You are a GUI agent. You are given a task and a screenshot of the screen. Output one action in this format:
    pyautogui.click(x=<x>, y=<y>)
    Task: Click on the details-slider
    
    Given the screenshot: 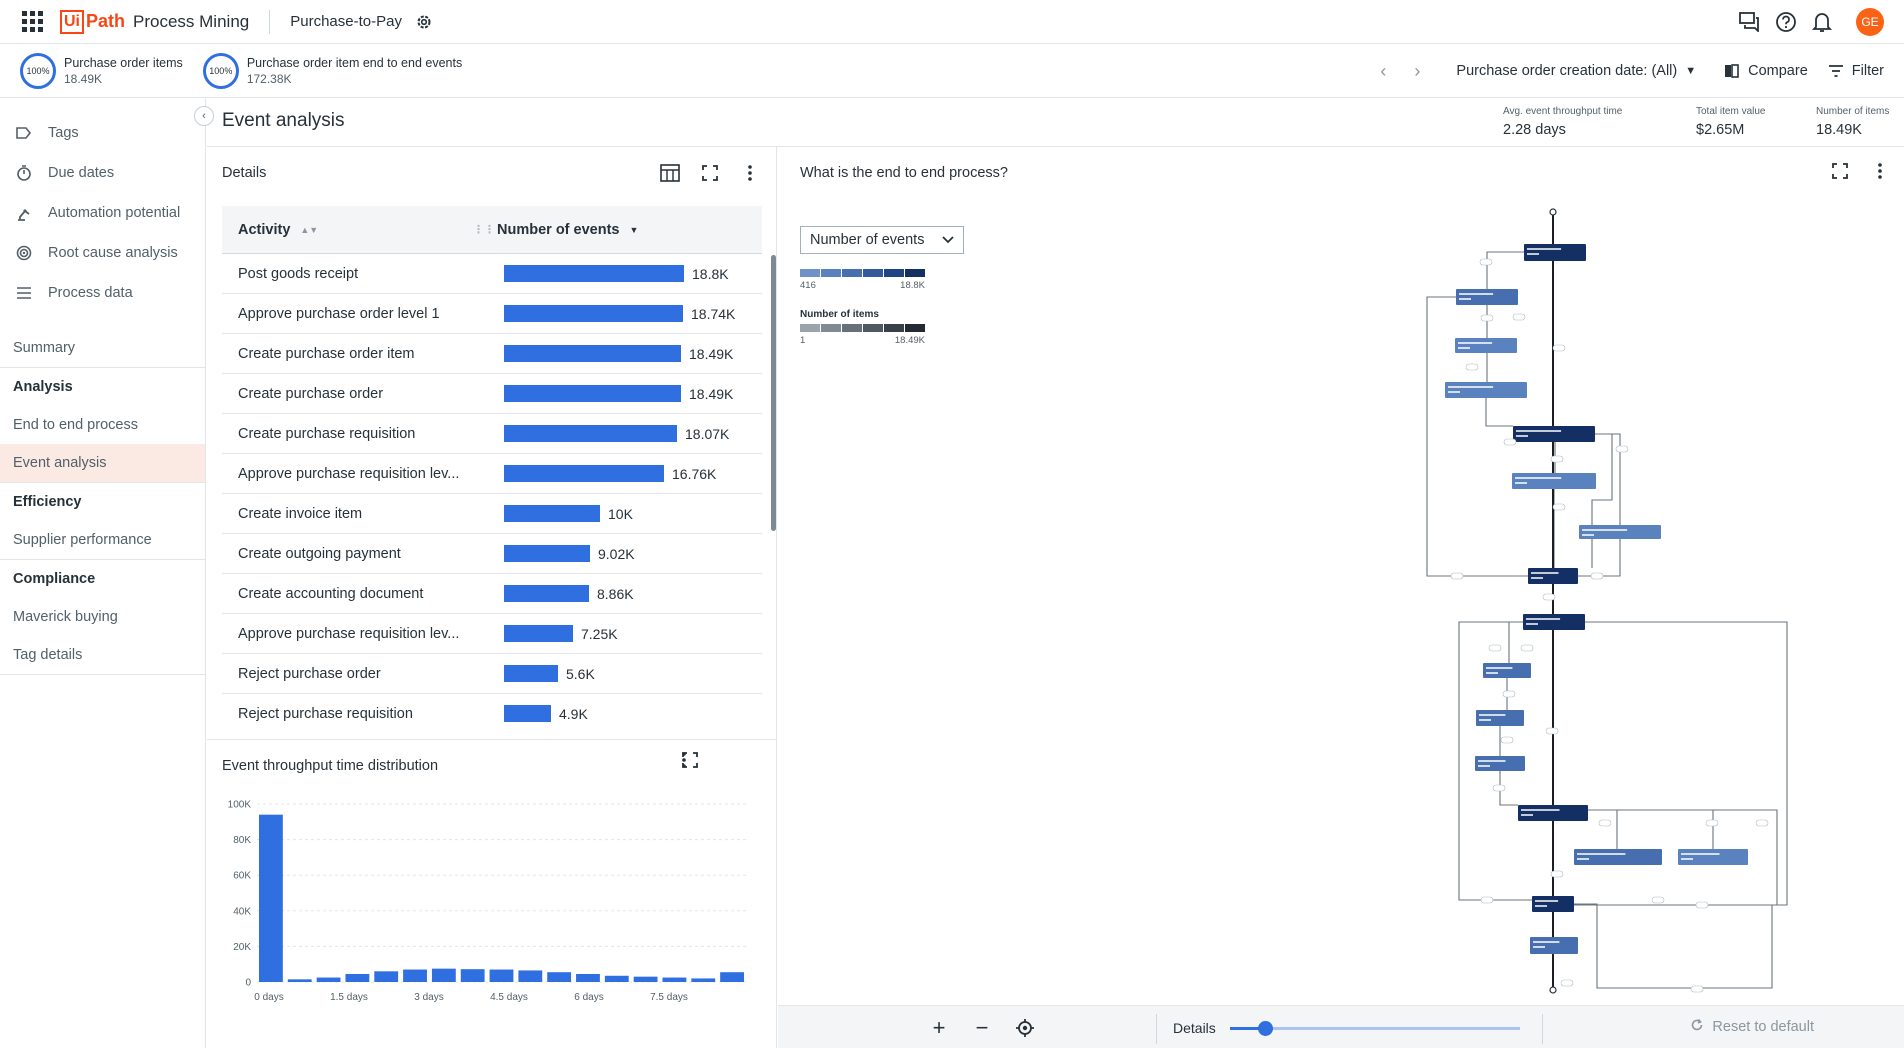 What is the action you would take?
    pyautogui.click(x=1375, y=1028)
    